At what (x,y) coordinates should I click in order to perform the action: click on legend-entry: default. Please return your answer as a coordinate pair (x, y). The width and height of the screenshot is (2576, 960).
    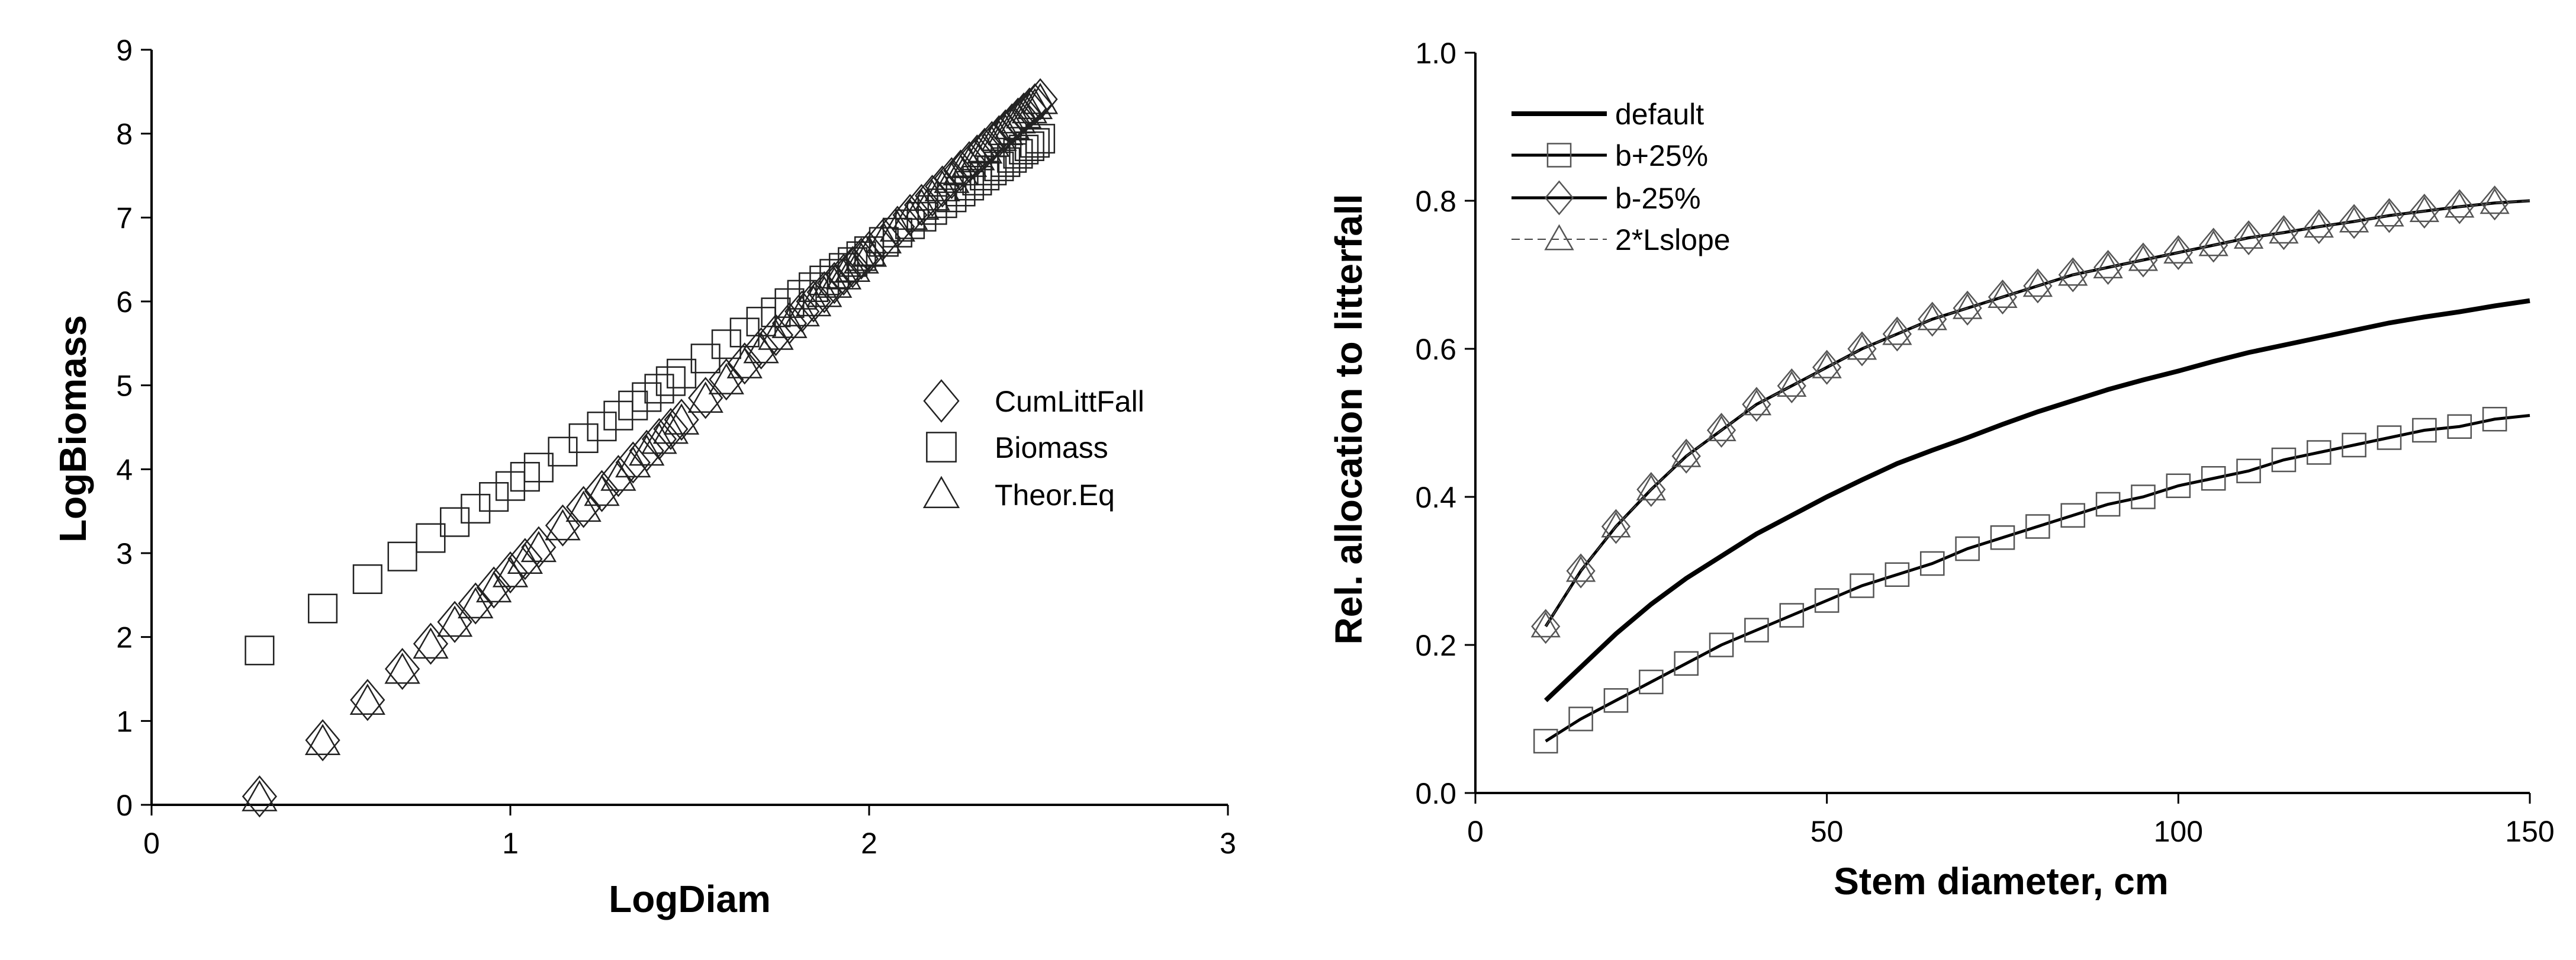
    Looking at the image, I should click on (1608, 114).